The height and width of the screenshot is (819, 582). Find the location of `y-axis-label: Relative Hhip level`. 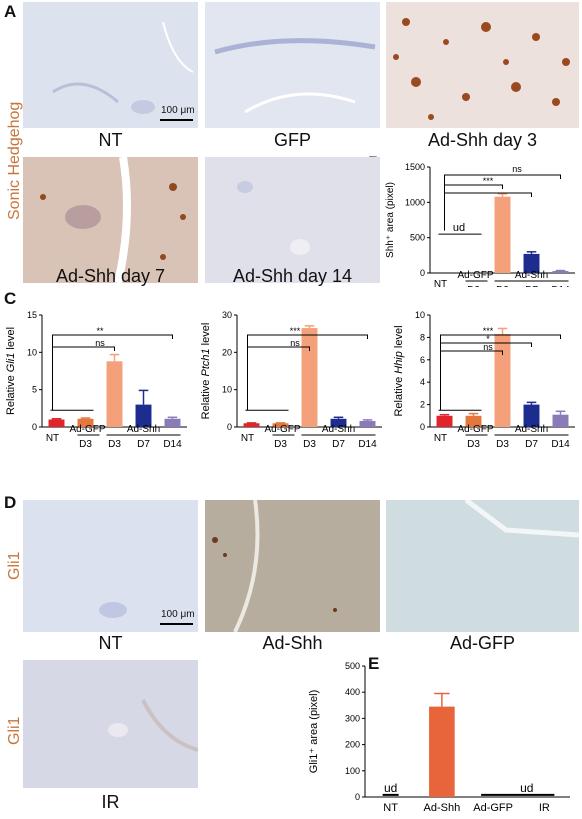

y-axis-label: Relative Hhip level is located at coordinates (399, 370).